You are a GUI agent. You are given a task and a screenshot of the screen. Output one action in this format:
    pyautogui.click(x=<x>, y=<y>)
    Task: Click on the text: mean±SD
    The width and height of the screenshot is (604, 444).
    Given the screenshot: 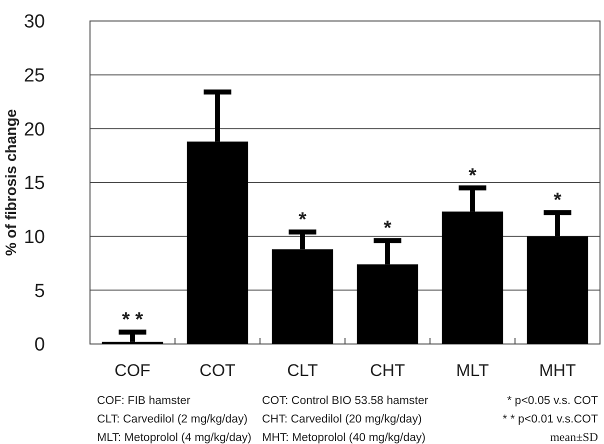 What is the action you would take?
    pyautogui.click(x=574, y=437)
    